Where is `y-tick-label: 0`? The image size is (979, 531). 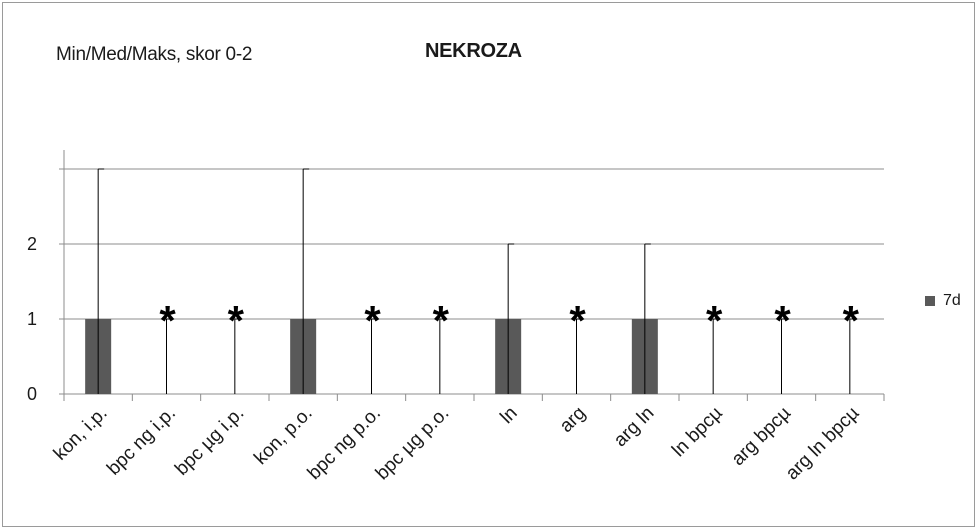
y-tick-label: 0 is located at coordinates (32, 394).